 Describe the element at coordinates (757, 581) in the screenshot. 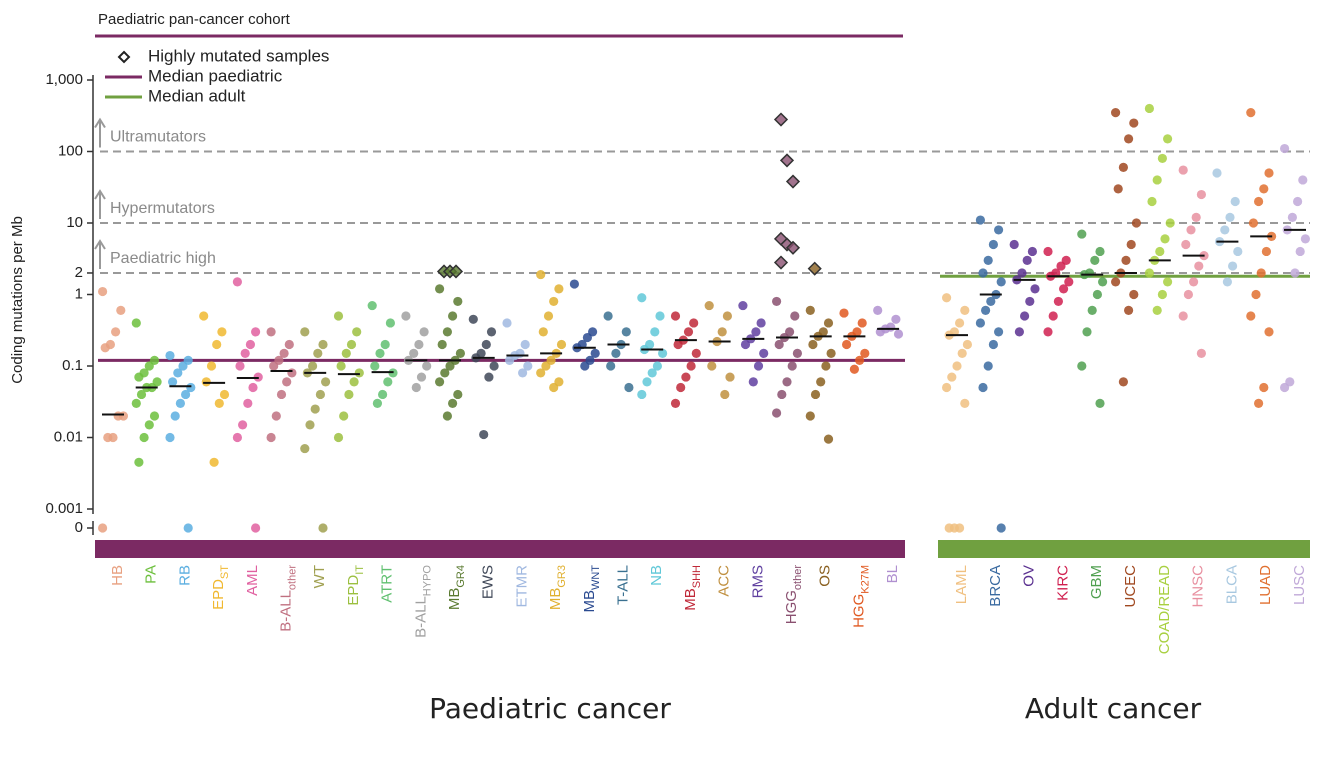

I see `category-name: RMS` at that location.